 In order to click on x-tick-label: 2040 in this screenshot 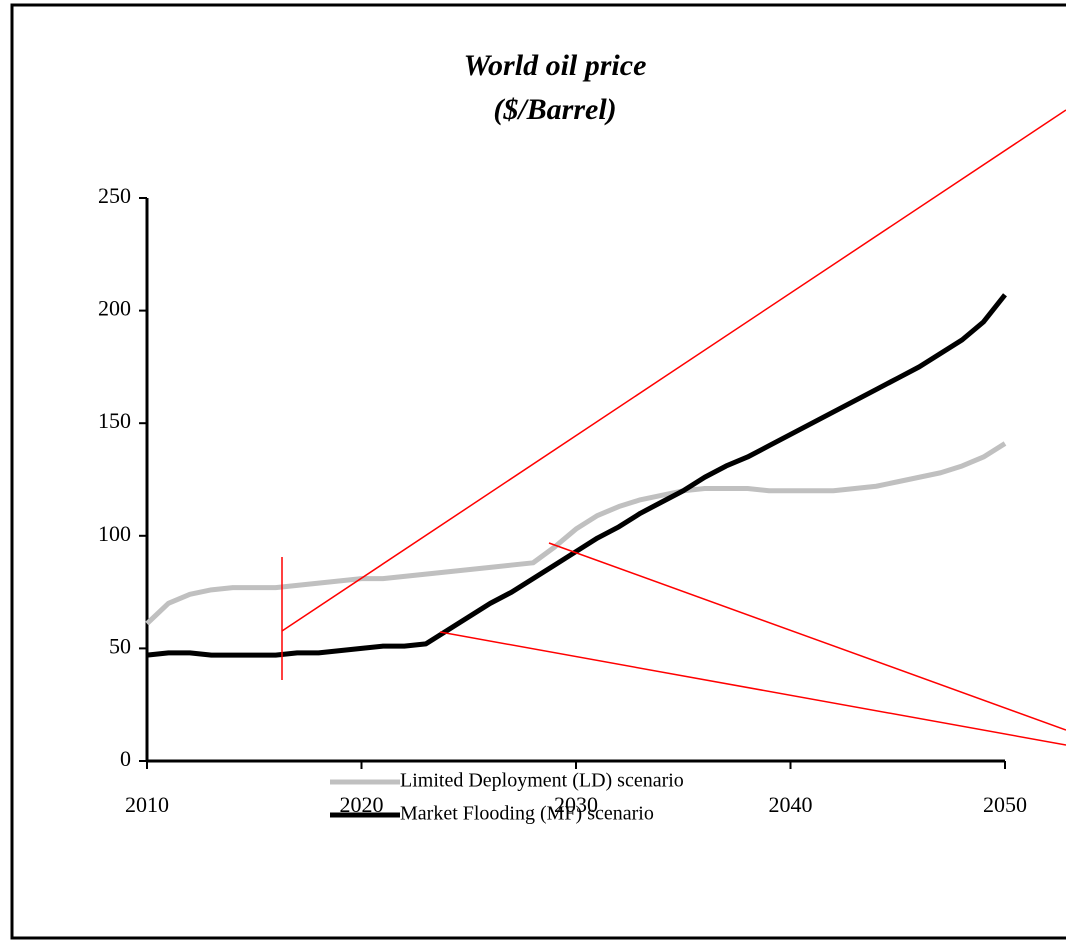, I will do `click(791, 804)`.